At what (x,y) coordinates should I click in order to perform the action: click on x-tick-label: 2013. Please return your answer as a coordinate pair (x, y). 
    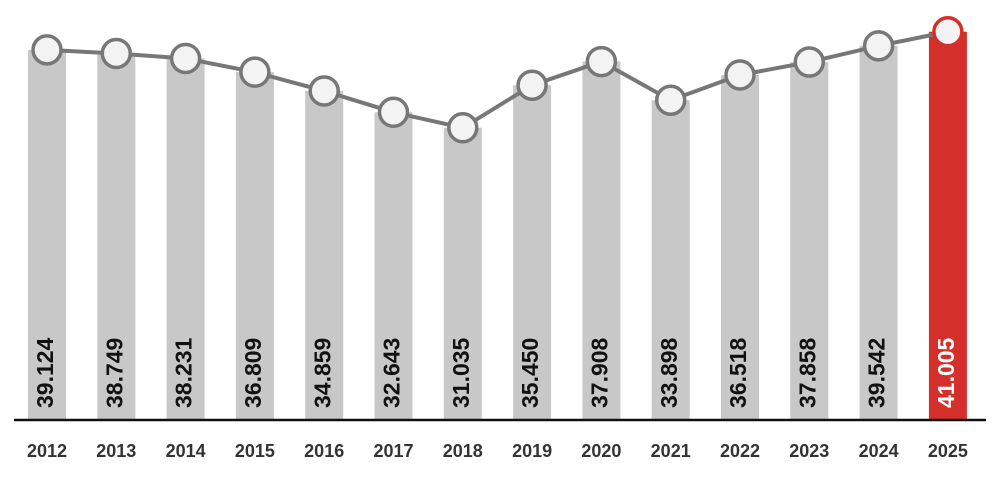
    Looking at the image, I should click on (116, 451).